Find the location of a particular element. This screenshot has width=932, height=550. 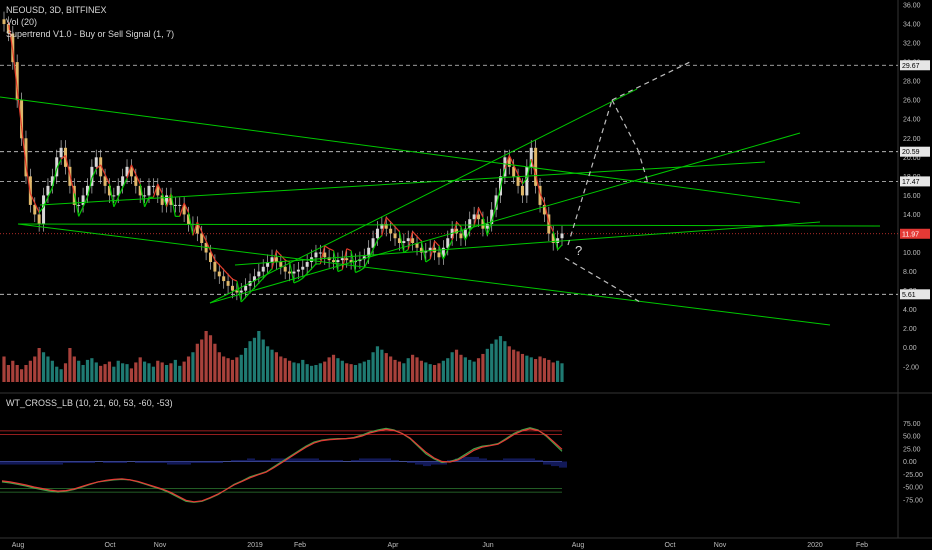

oscillator-tick-label: -75.00 is located at coordinates (913, 500).